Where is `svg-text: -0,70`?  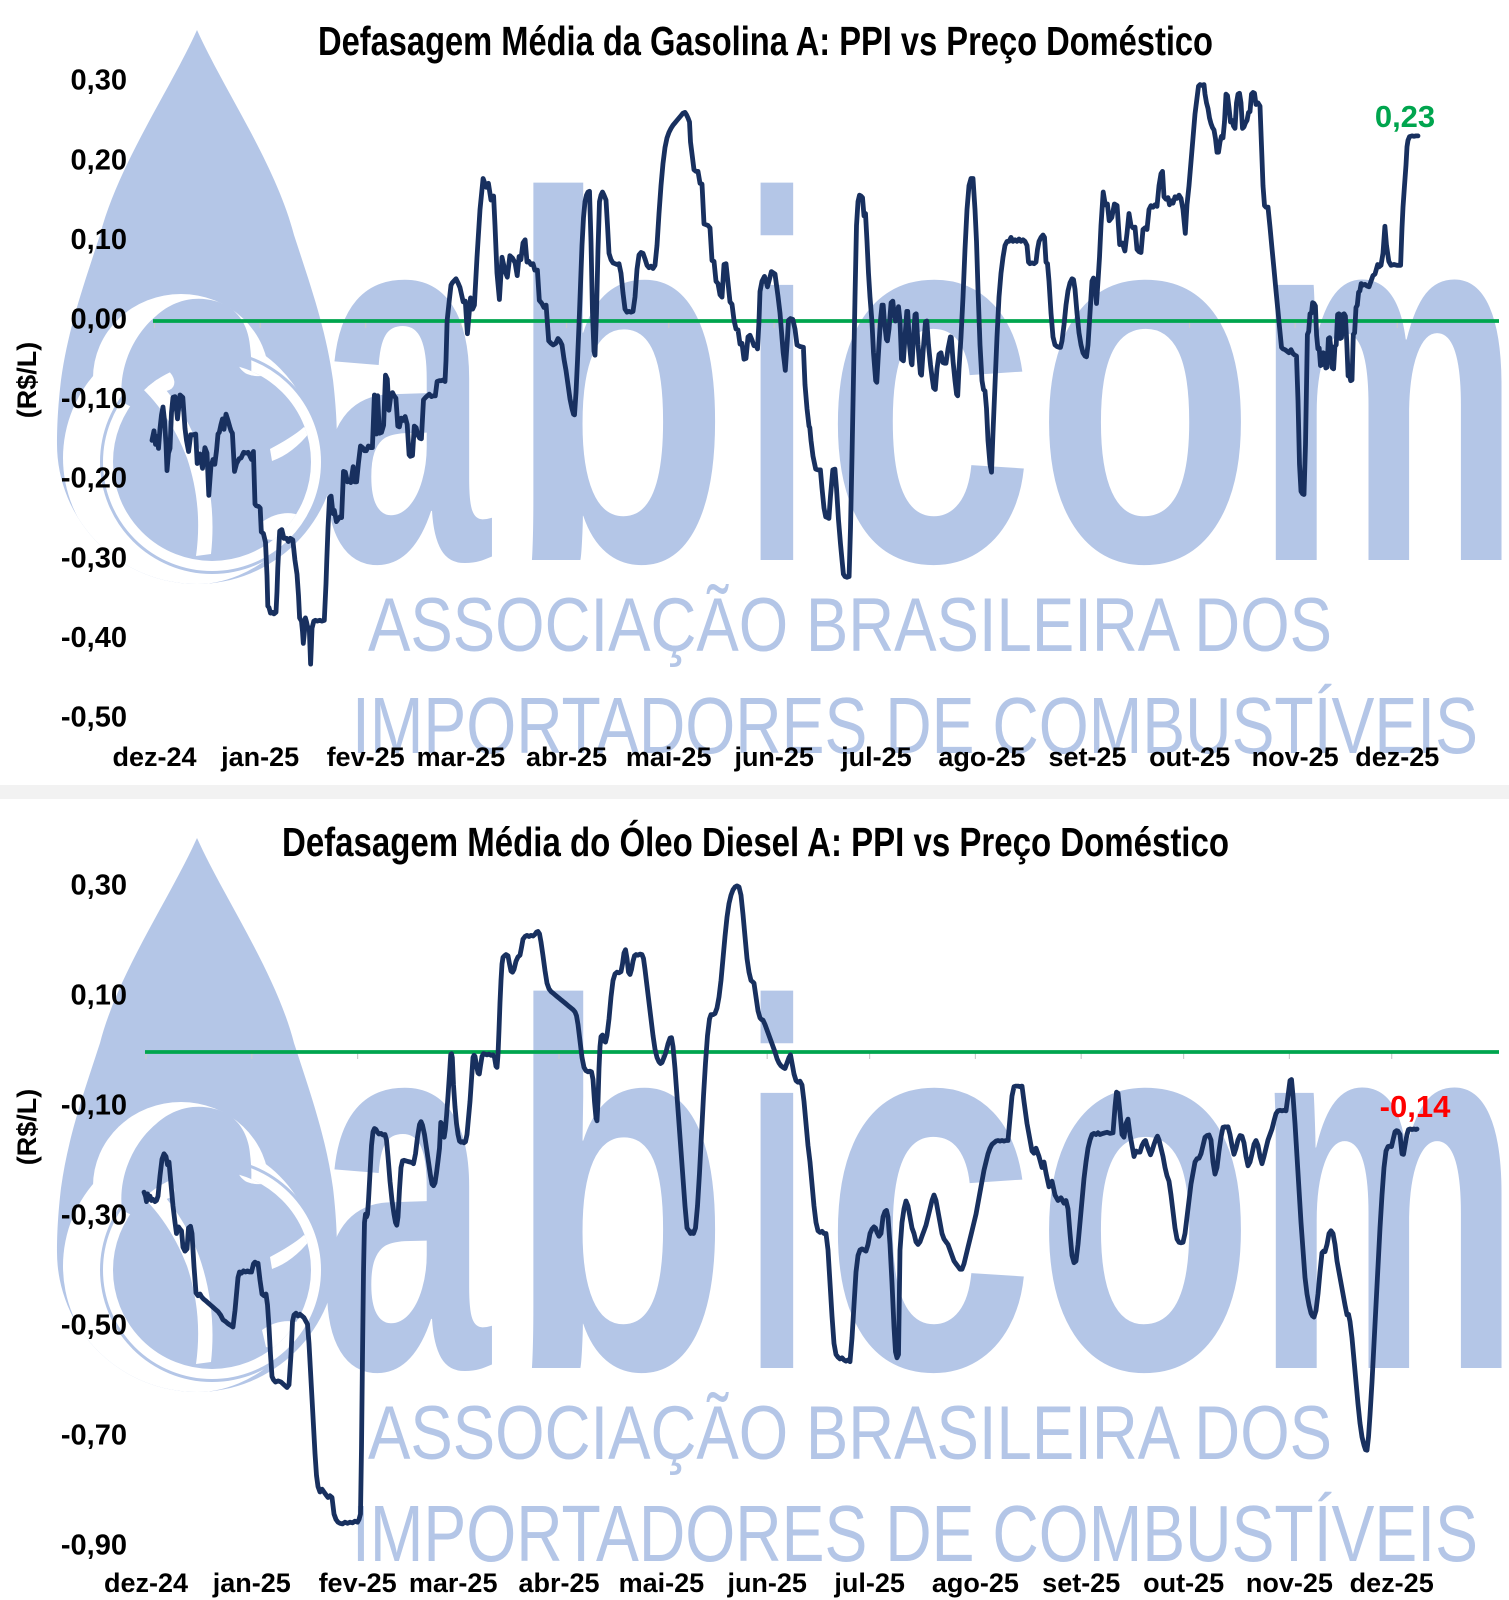 svg-text: -0,70 is located at coordinates (94, 1436).